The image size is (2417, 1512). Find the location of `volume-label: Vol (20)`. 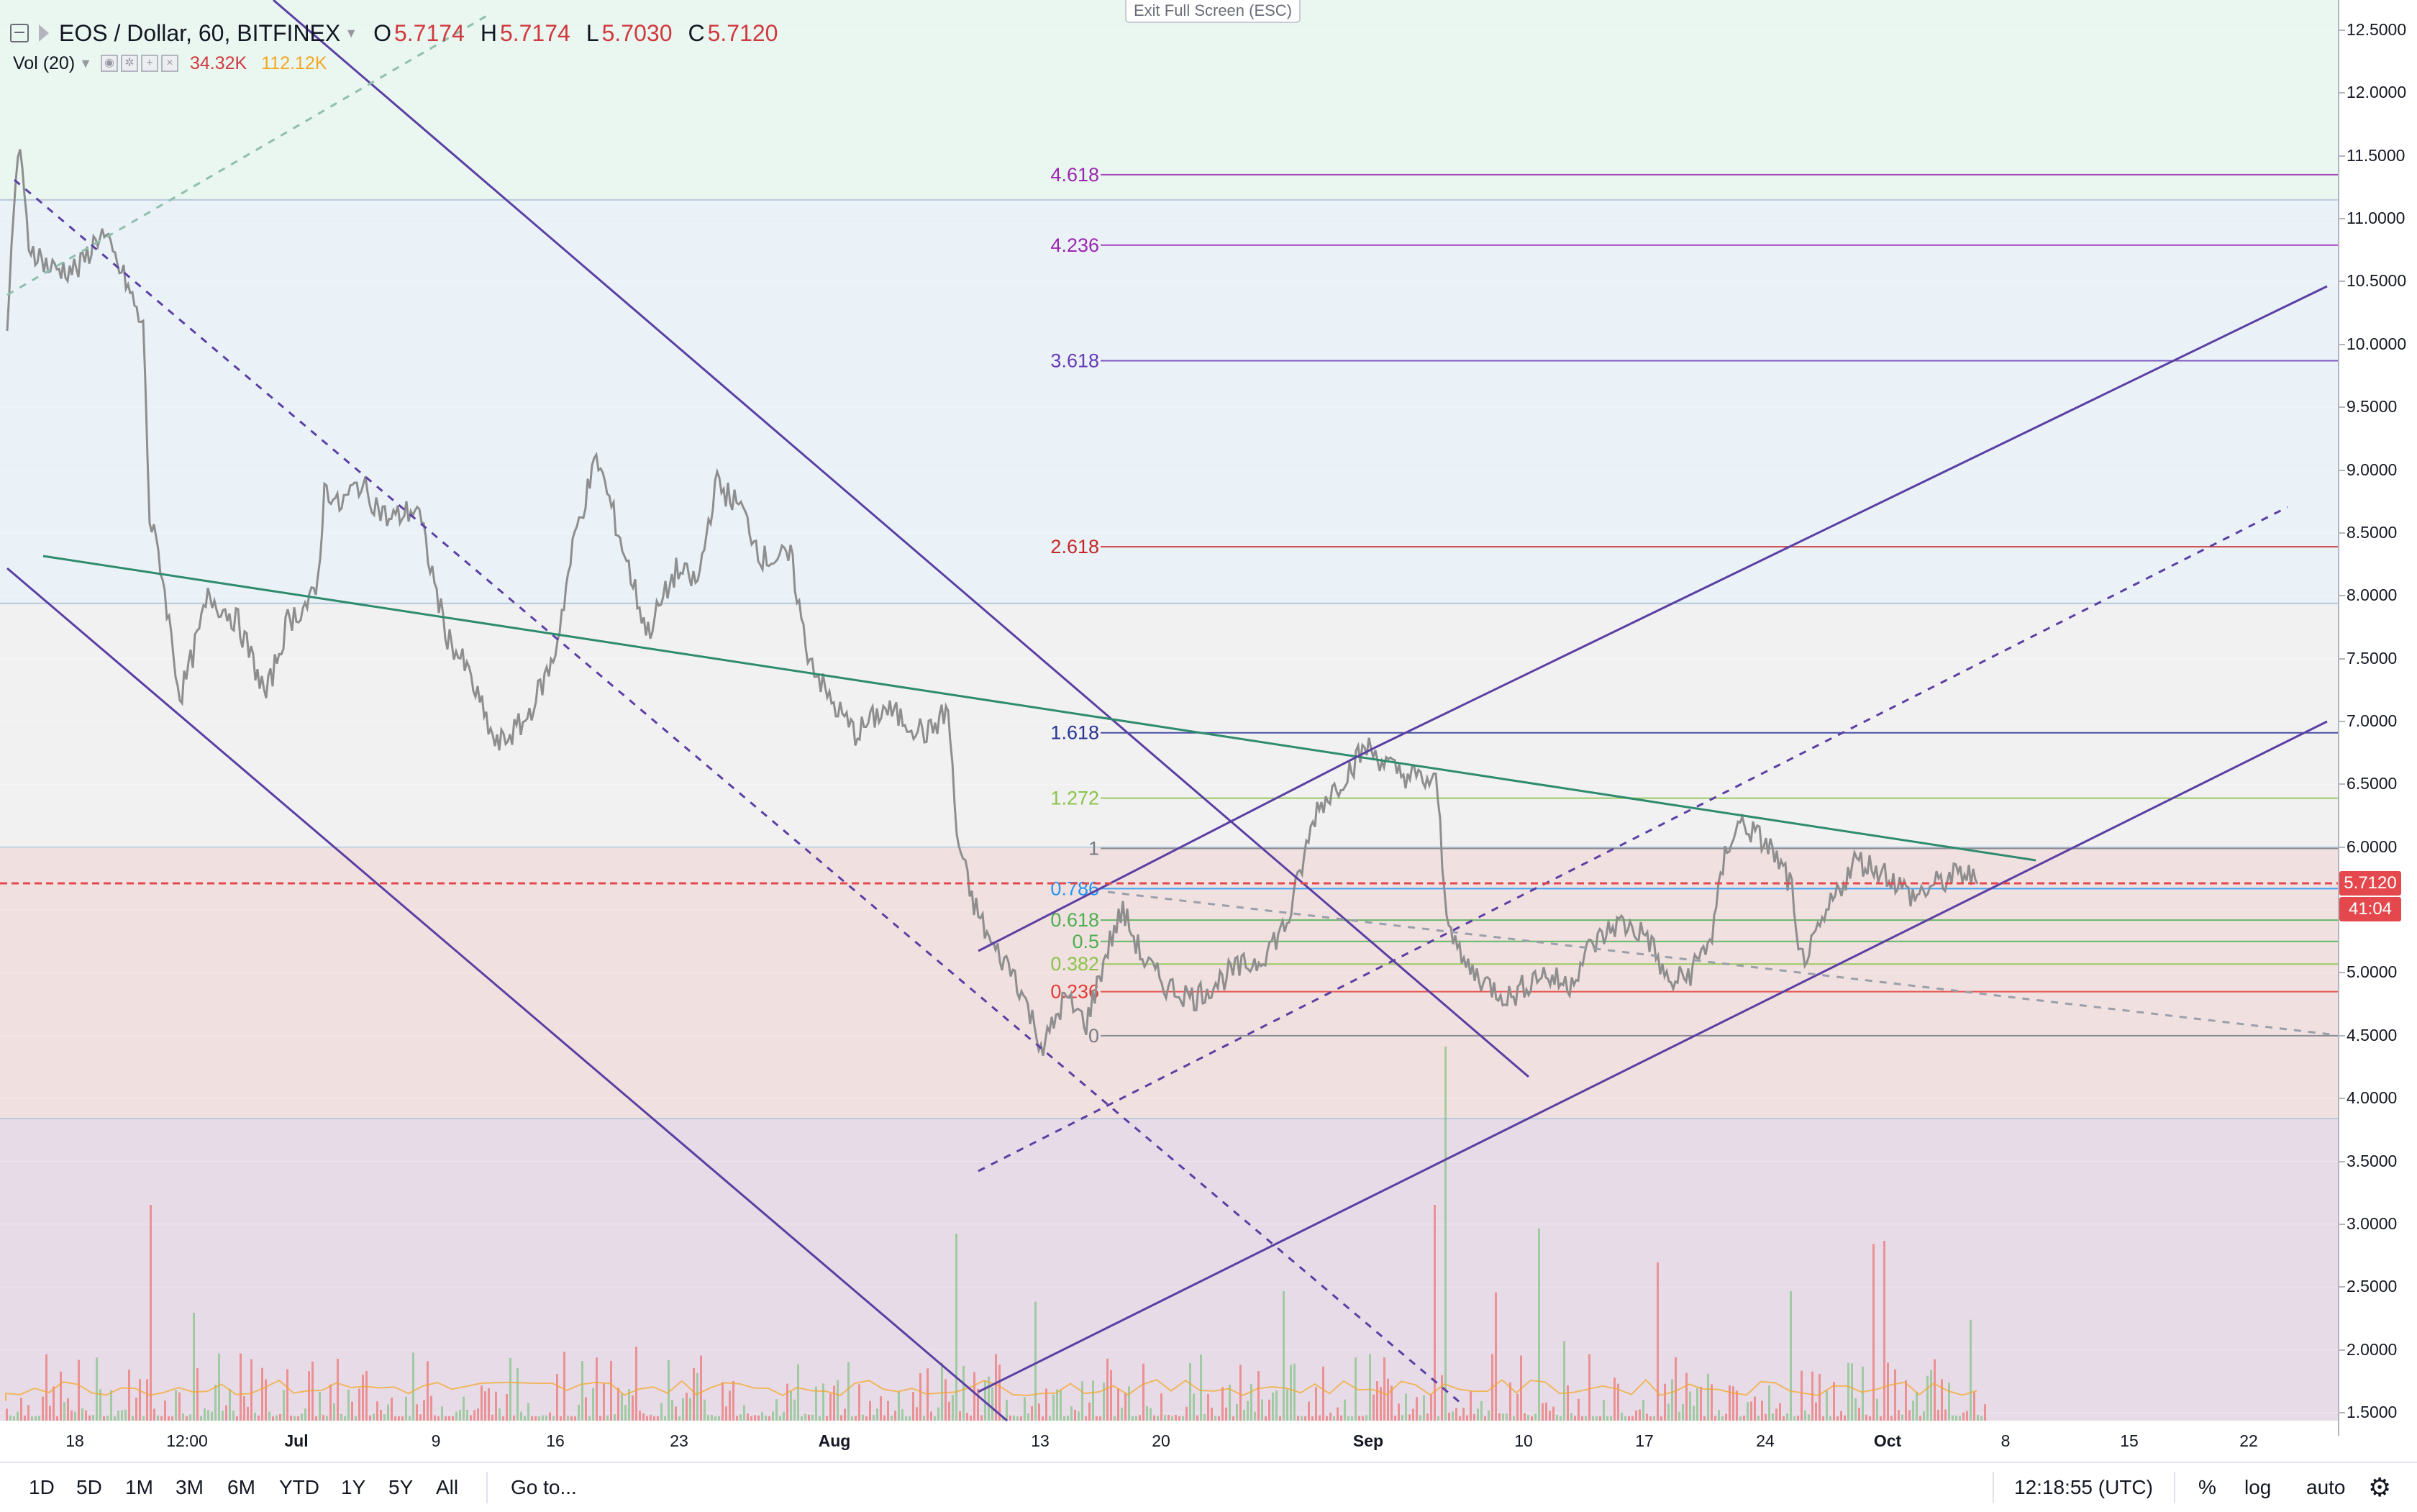

volume-label: Vol (20) is located at coordinates (44, 63).